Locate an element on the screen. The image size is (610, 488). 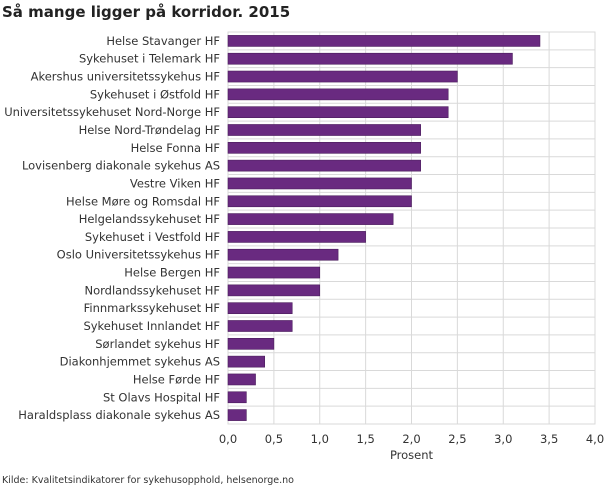
category-label: Lovisenberg diakonale sykehus AS is located at coordinates (121, 166).